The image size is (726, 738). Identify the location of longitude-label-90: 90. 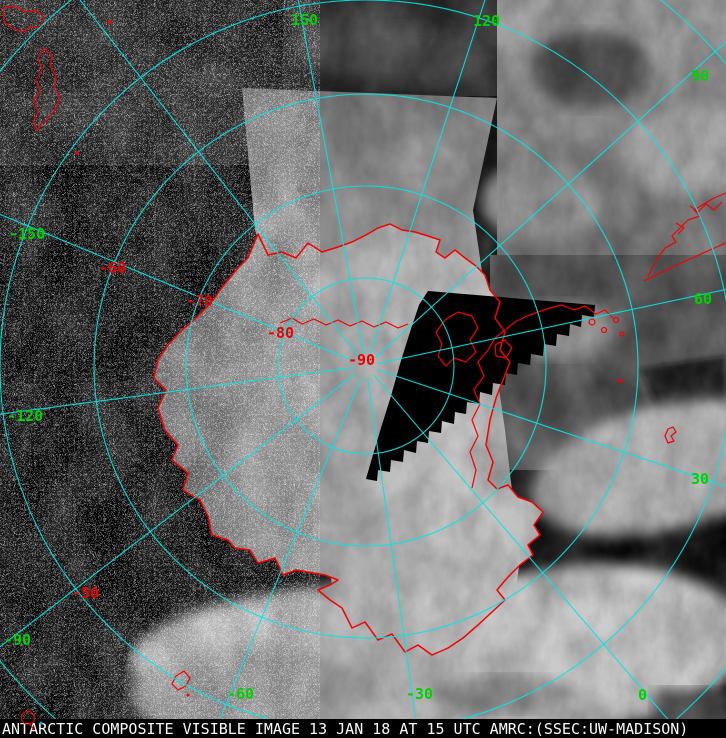
(700, 76).